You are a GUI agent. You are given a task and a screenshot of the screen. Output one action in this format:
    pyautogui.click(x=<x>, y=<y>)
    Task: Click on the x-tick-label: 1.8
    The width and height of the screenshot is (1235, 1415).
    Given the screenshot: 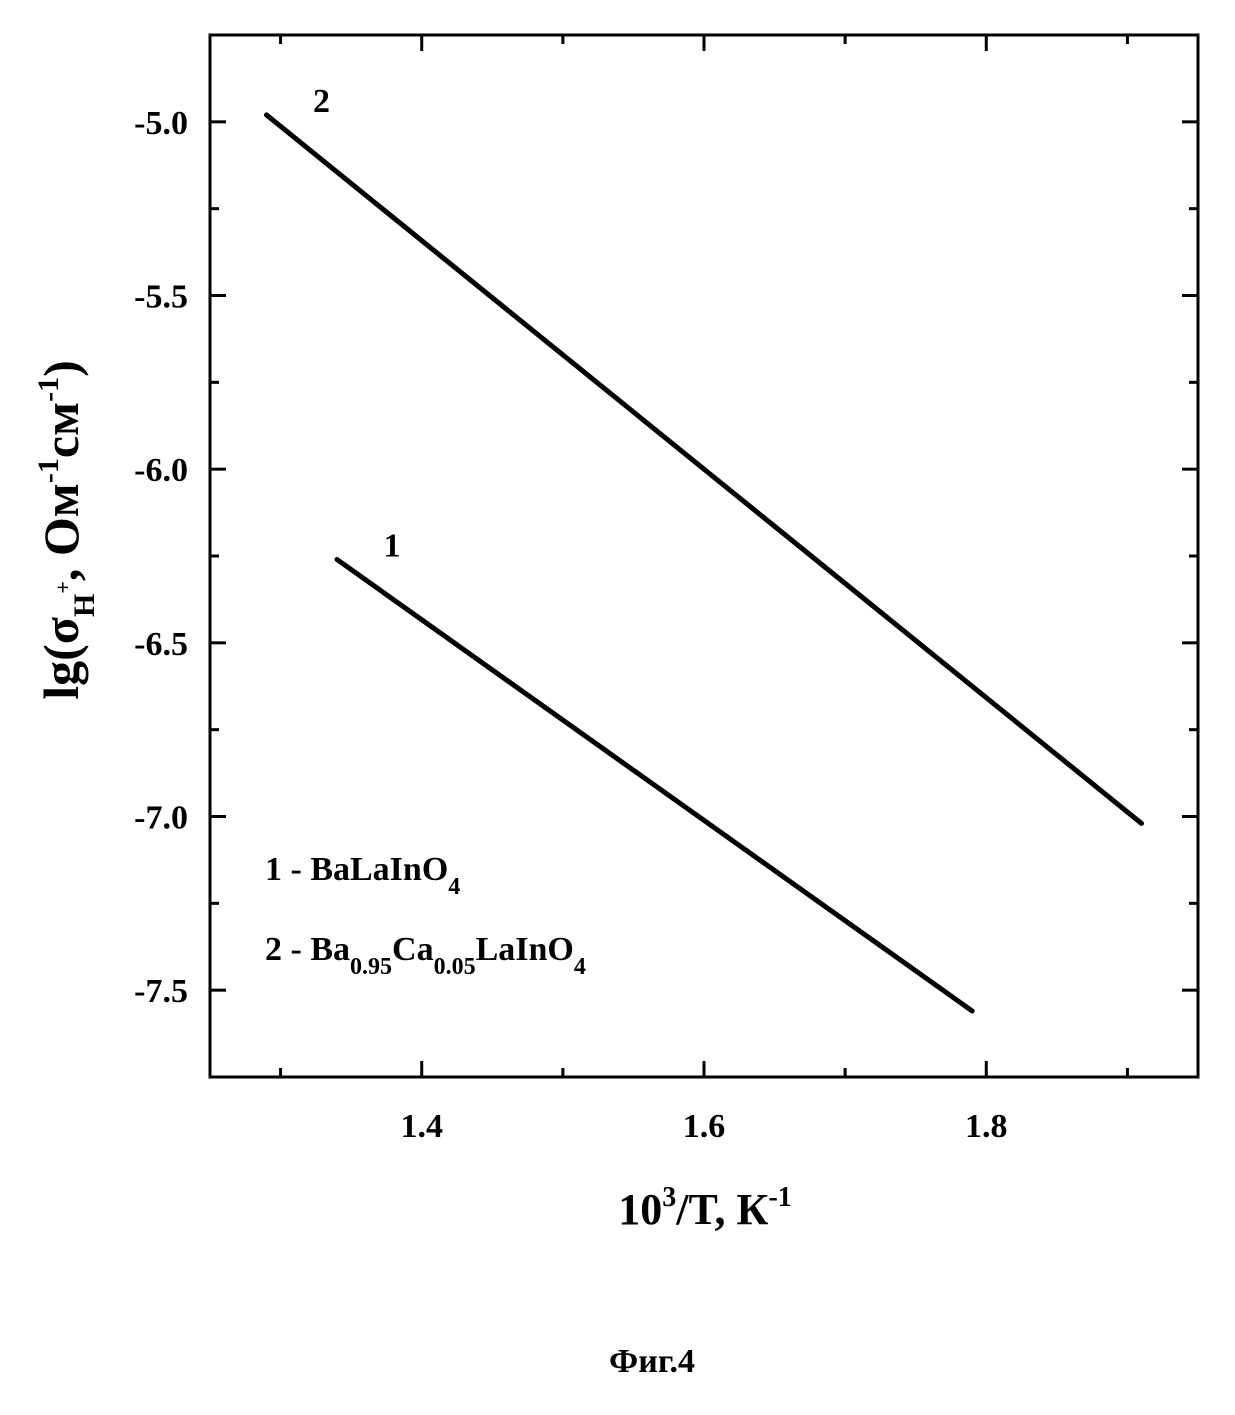 What is the action you would take?
    pyautogui.click(x=986, y=1126)
    